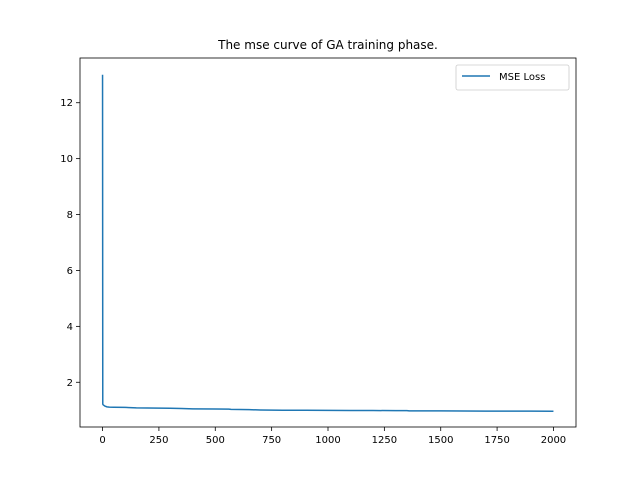  What do you see at coordinates (522, 77) in the screenshot?
I see `legend-label: MSE Loss` at bounding box center [522, 77].